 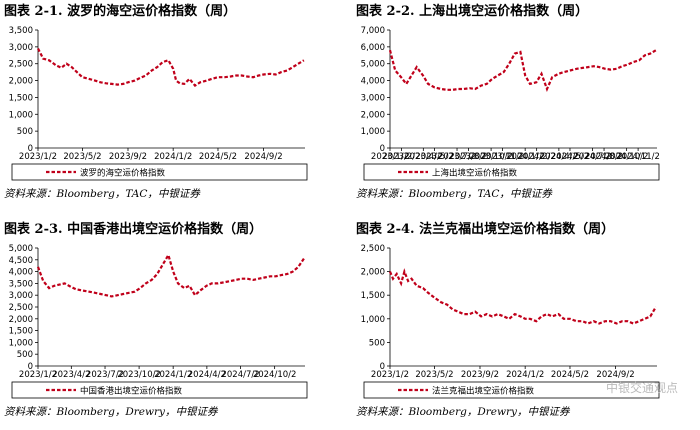 I want to click on y-tick-label: 7,000, so click(x=373, y=31).